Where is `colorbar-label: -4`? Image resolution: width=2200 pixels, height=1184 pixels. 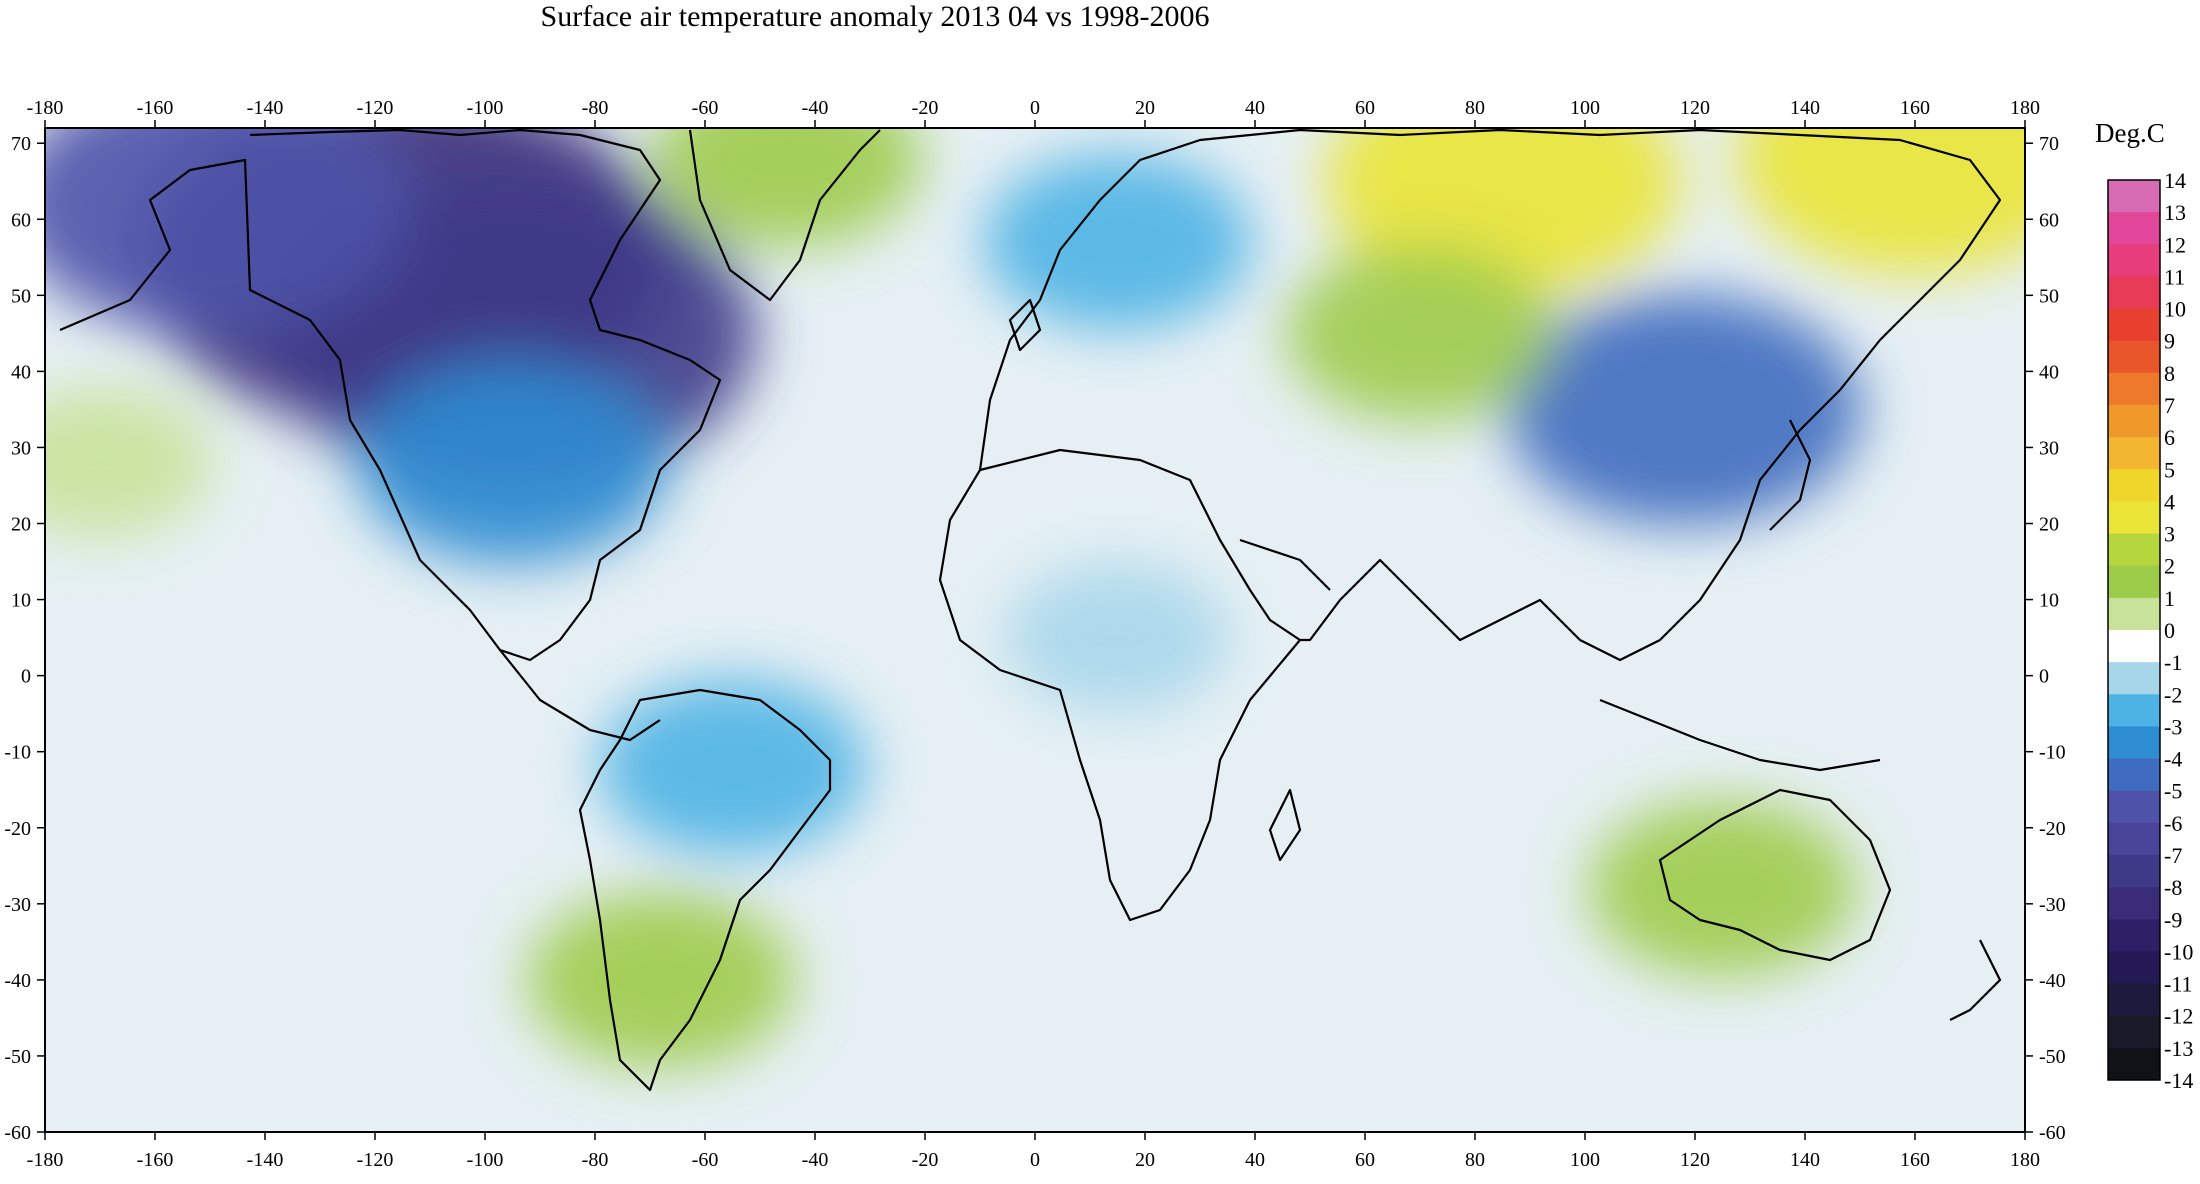 colorbar-label: -4 is located at coordinates (2173, 759).